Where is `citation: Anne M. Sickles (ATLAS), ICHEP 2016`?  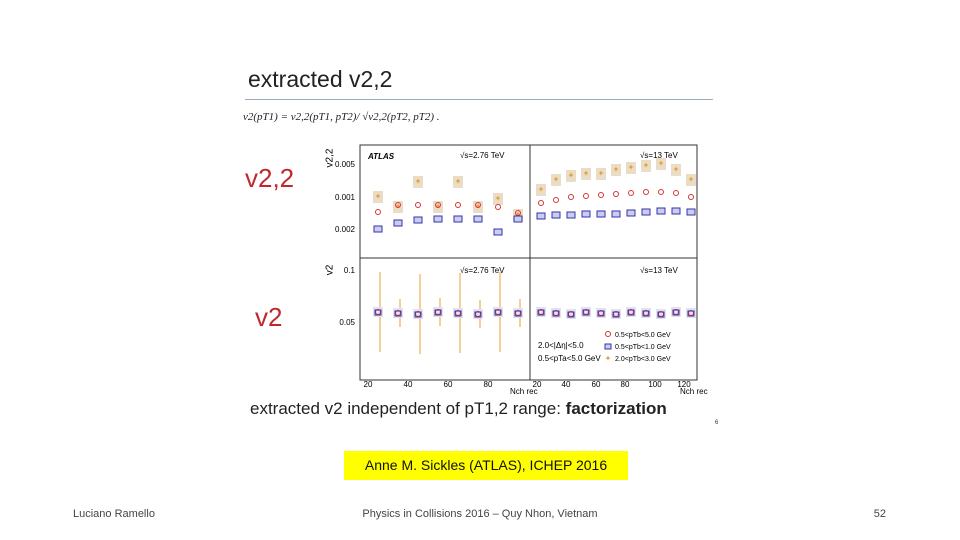 citation: Anne M. Sickles (ATLAS), ICHEP 2016 is located at coordinates (486, 465).